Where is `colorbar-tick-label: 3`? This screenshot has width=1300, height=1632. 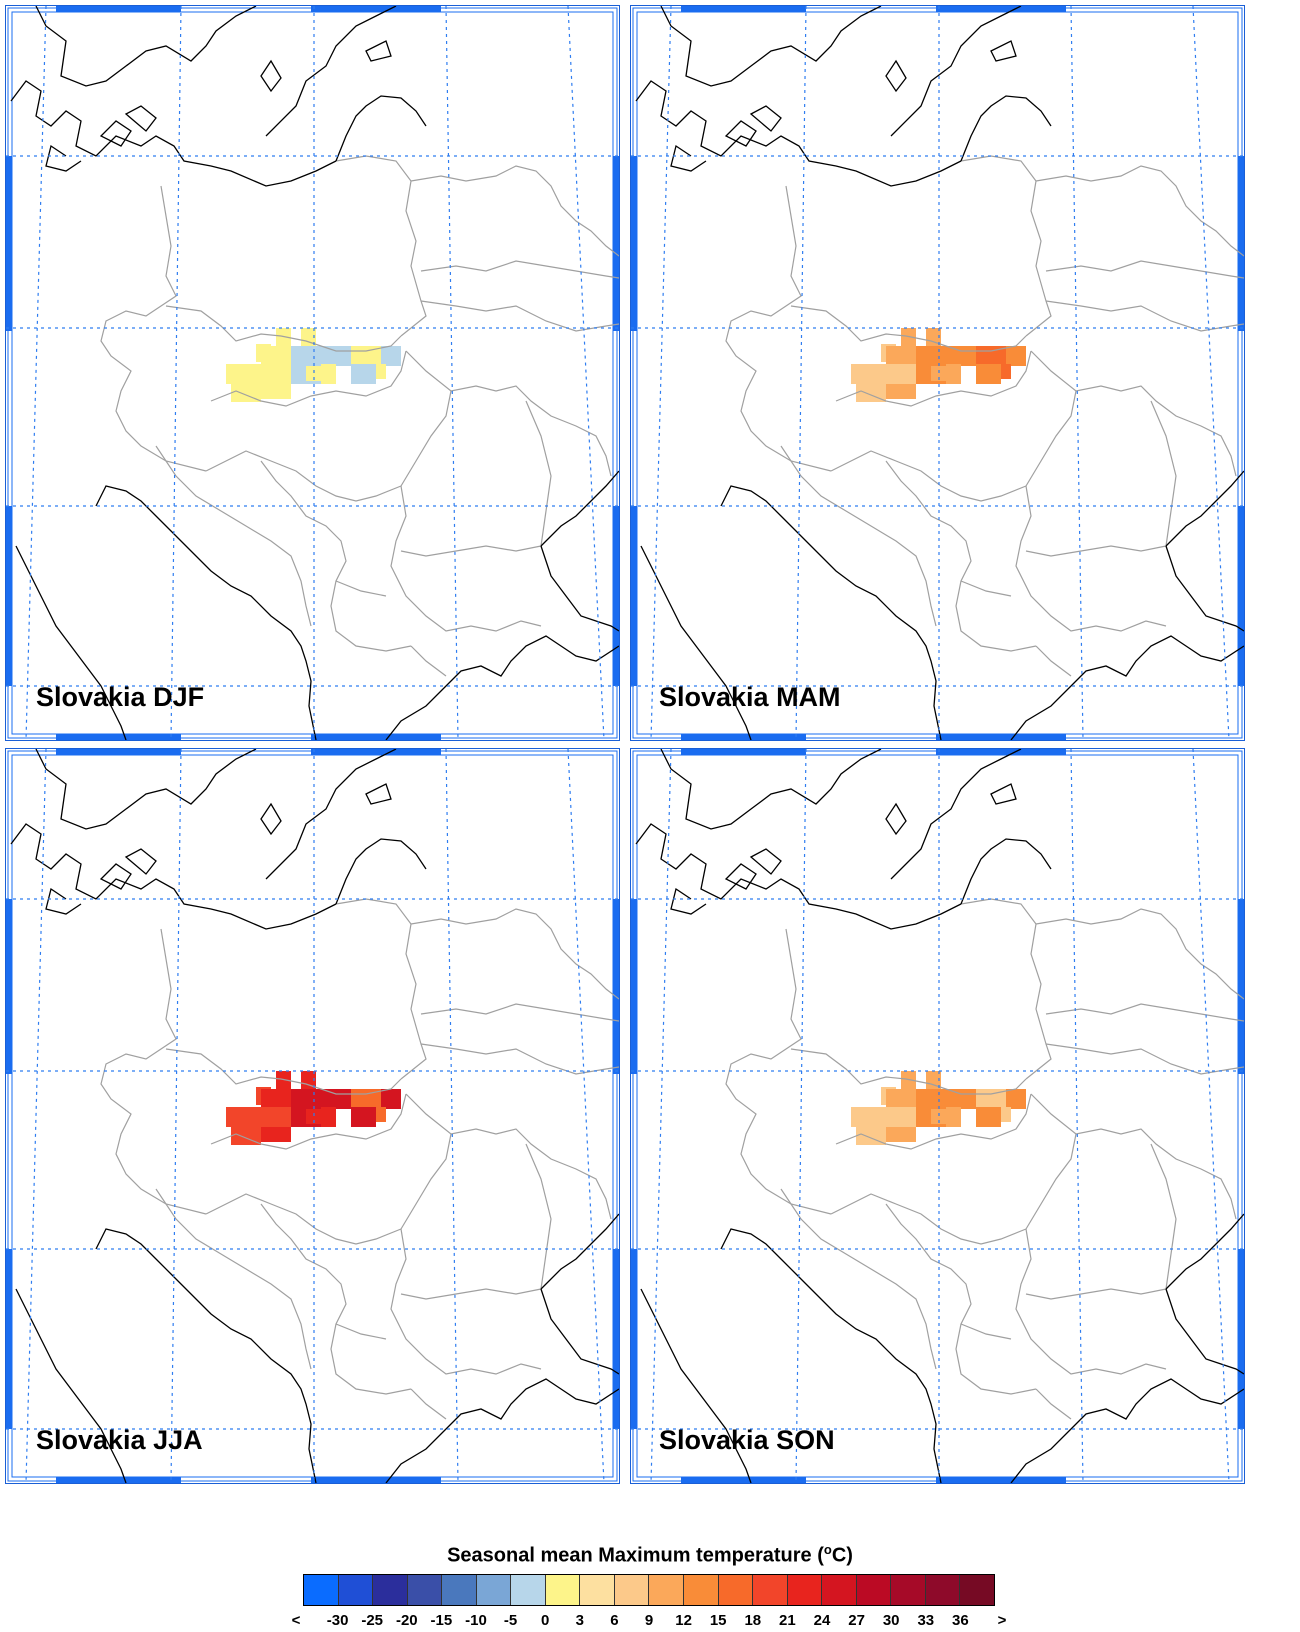 colorbar-tick-label: 3 is located at coordinates (579, 1620).